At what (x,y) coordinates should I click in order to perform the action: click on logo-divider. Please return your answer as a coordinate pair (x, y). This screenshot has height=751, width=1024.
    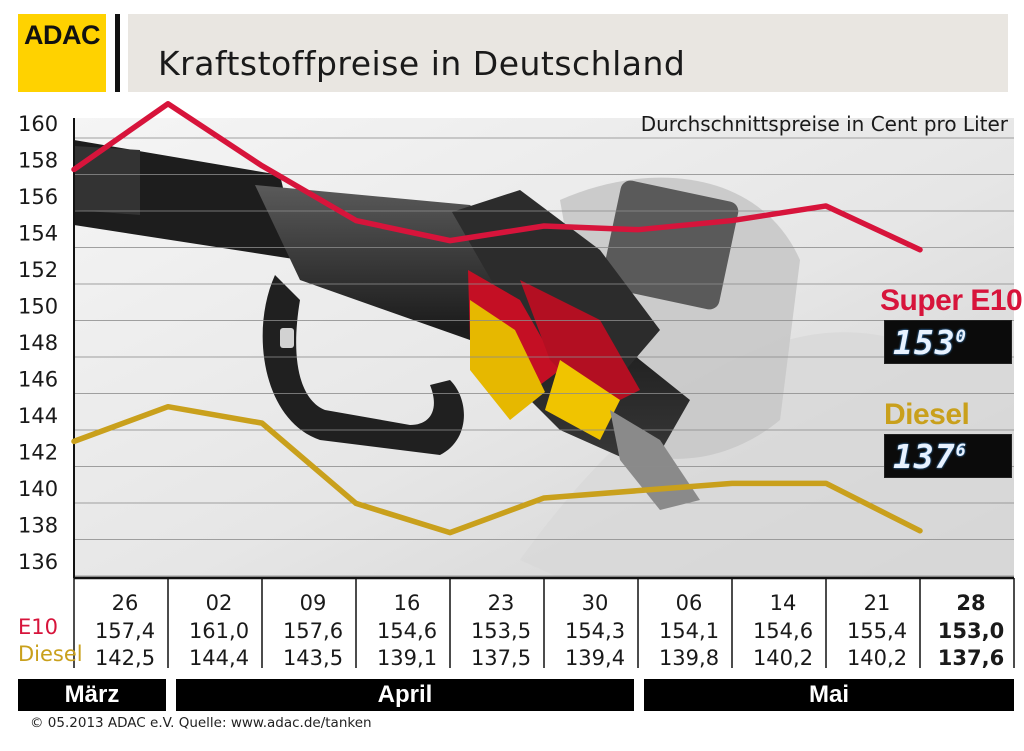
    Looking at the image, I should click on (117, 53).